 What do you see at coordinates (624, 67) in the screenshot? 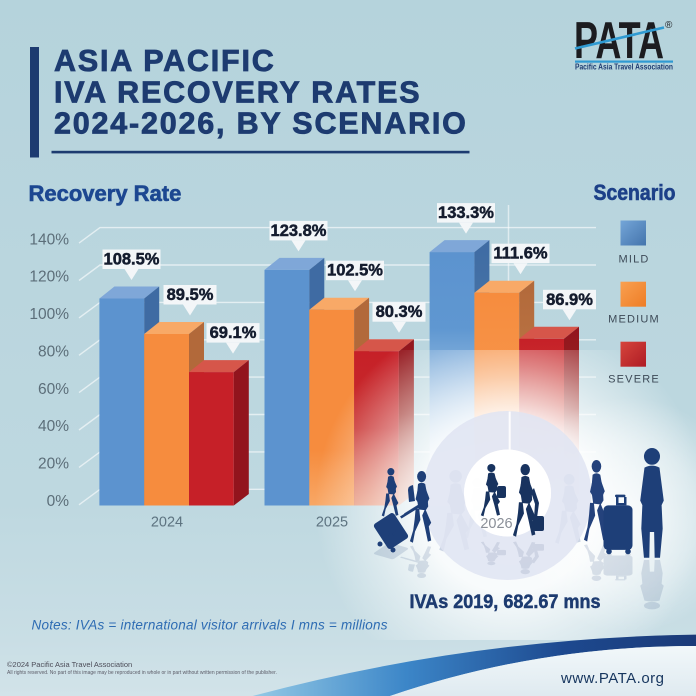
I see `svg-text:Pacific Asia Travel Associatio: Pacific Asia Travel Association` at bounding box center [624, 67].